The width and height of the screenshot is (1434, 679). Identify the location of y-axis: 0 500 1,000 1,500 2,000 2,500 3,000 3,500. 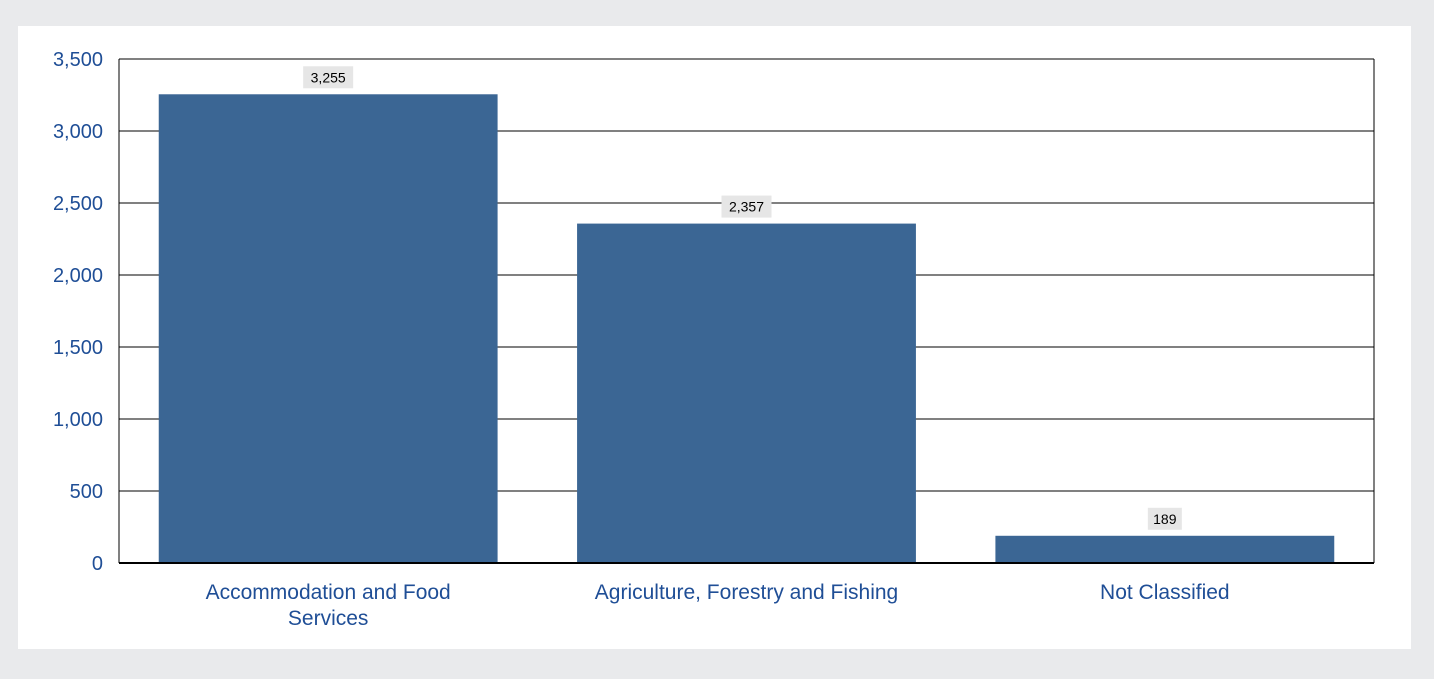
(86, 312).